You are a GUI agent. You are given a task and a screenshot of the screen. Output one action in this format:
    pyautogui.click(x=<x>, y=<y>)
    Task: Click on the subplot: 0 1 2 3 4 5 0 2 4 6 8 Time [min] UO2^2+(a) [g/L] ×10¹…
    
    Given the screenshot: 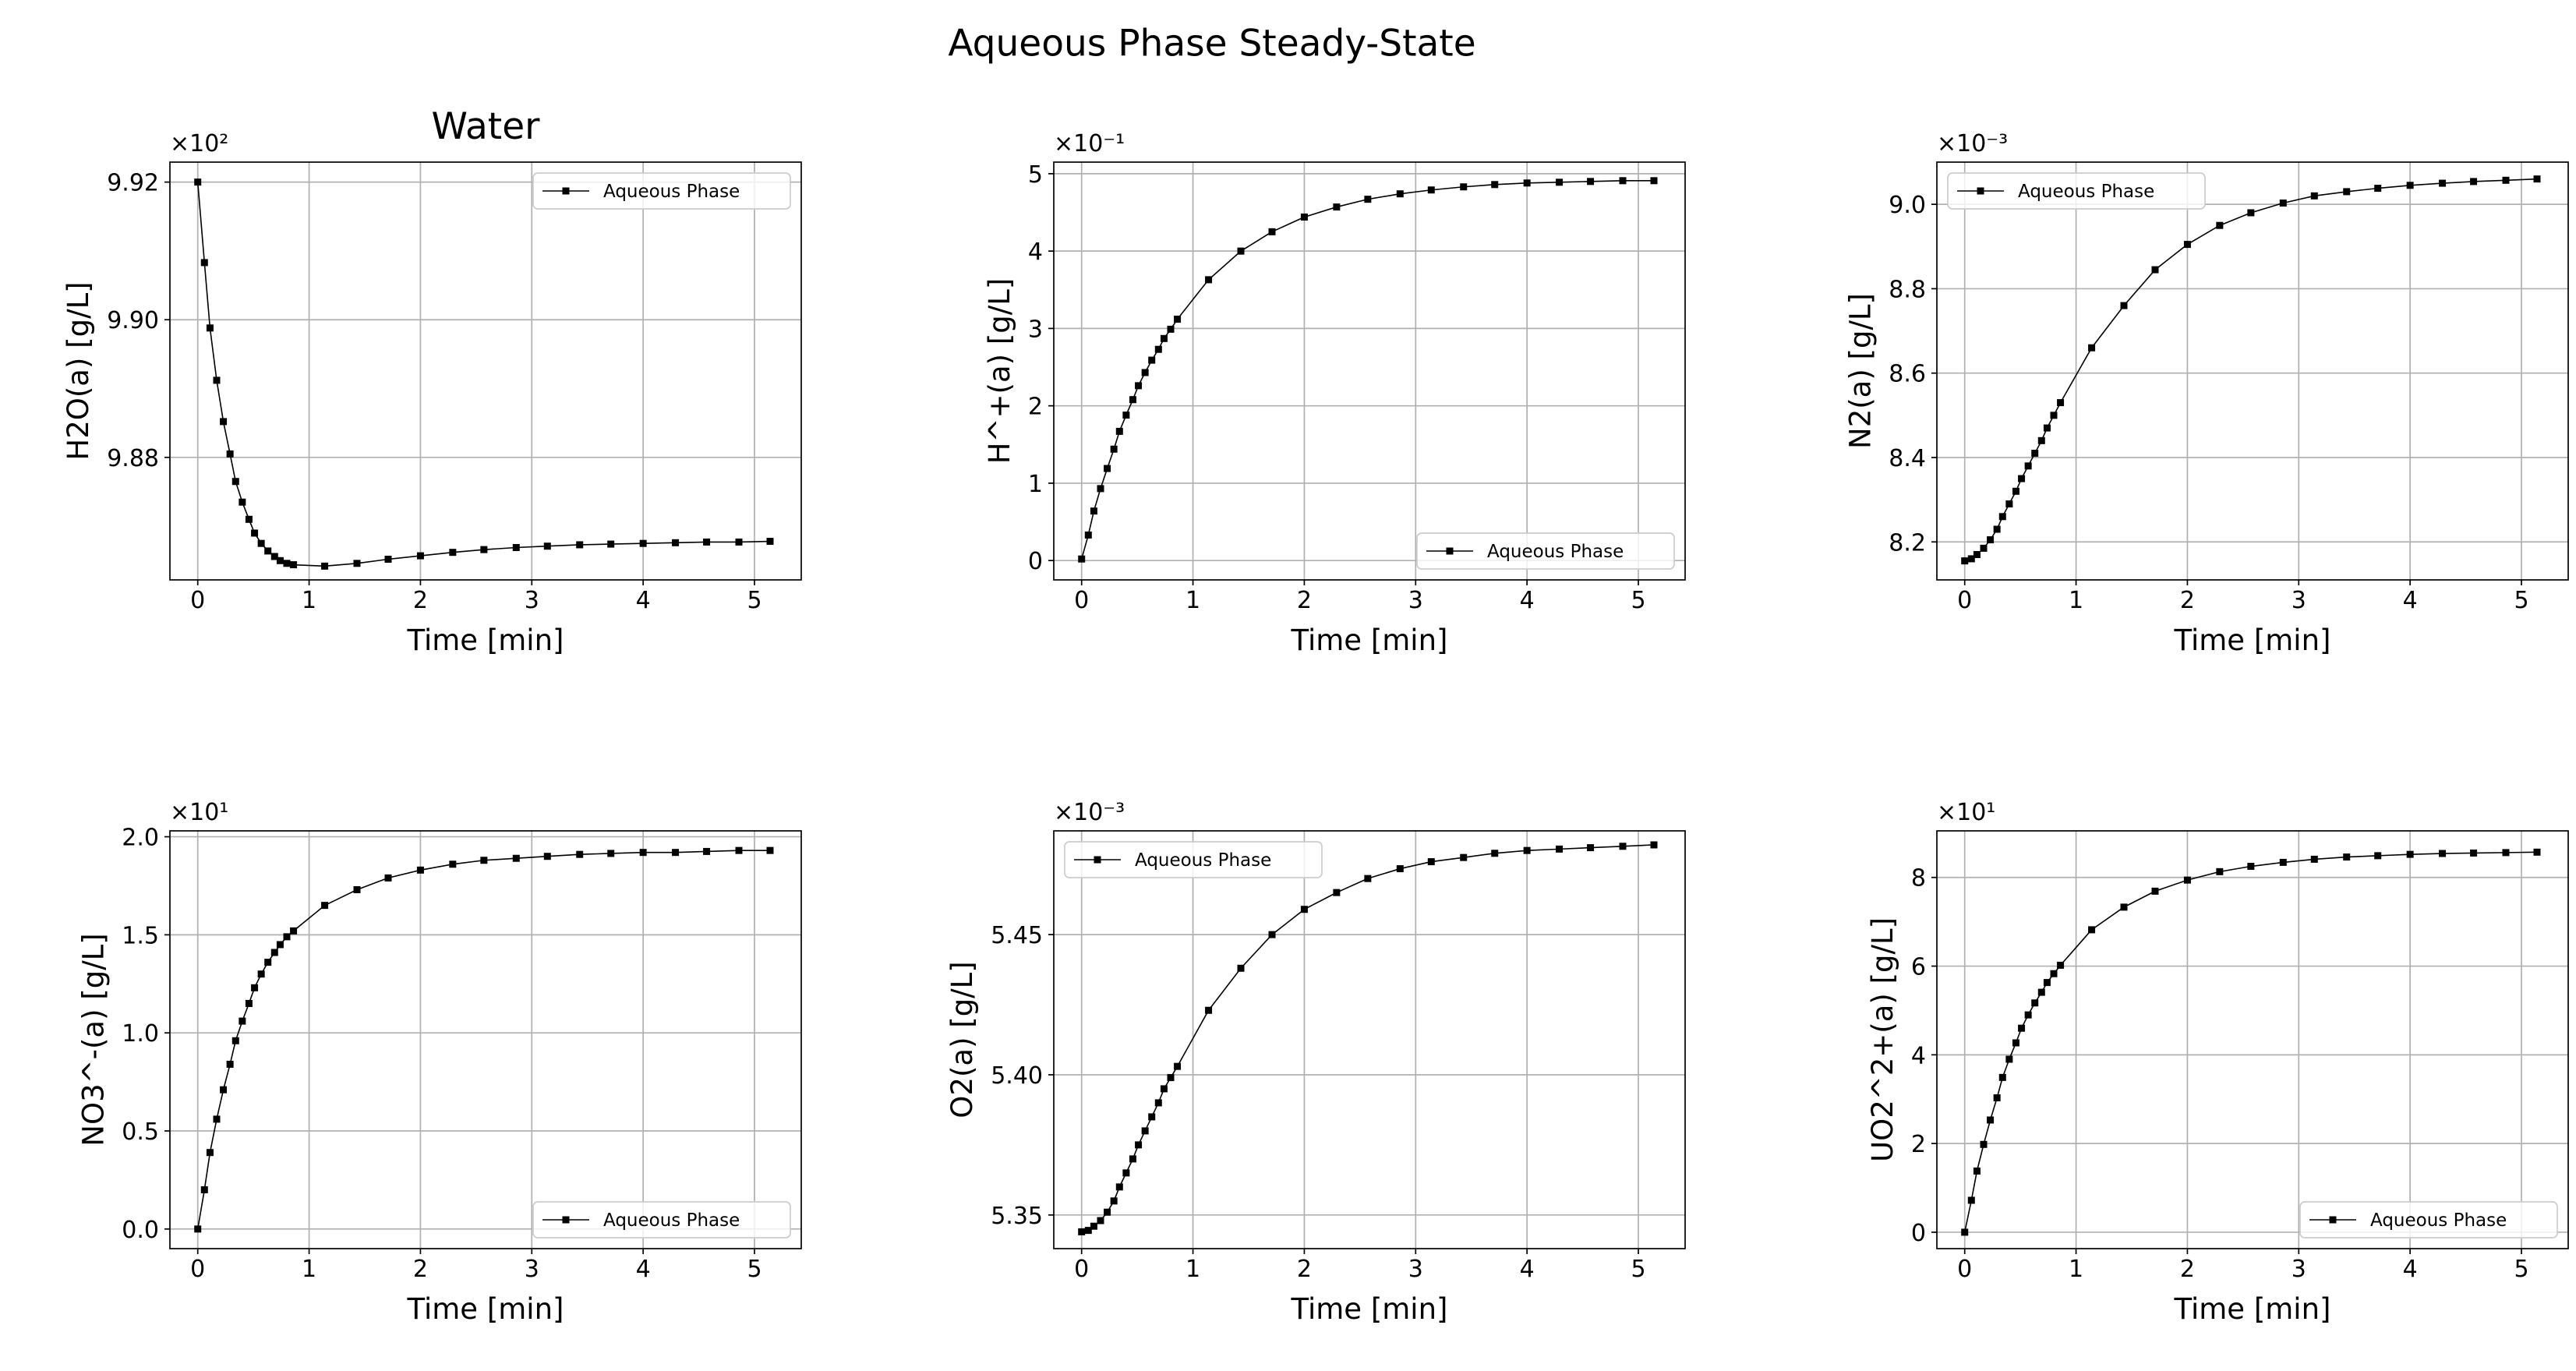 What is the action you would take?
    pyautogui.click(x=2217, y=1062)
    